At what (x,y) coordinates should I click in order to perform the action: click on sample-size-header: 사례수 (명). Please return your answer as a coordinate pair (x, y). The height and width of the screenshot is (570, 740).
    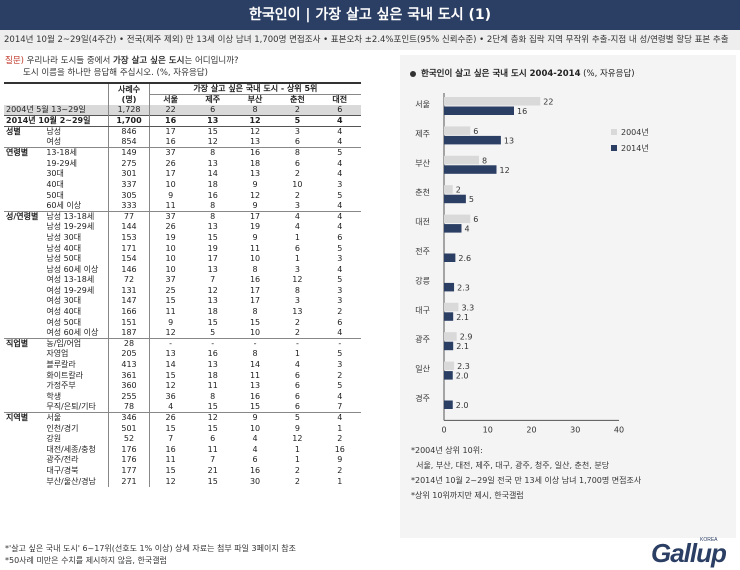
    Looking at the image, I should click on (129, 94).